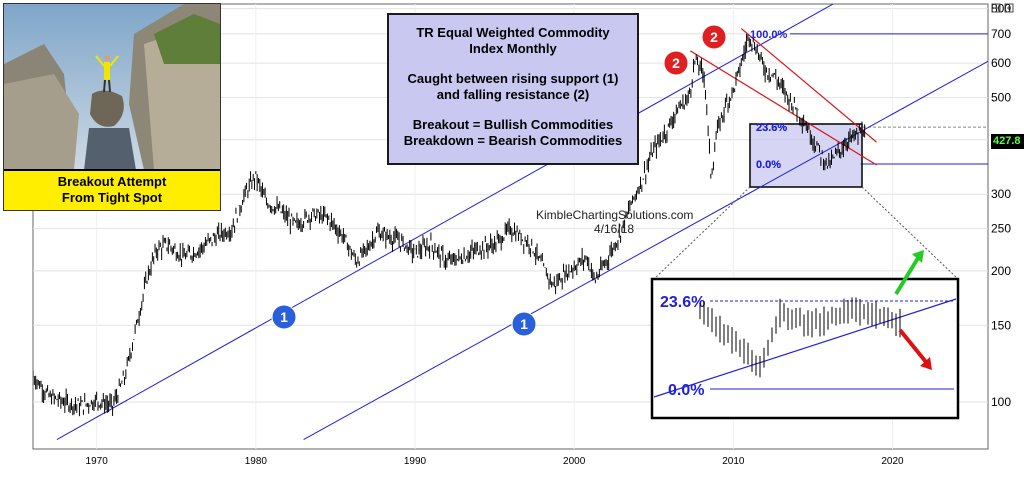 This screenshot has width=1024, height=479. I want to click on y-tick-label: 150, so click(1001, 325).